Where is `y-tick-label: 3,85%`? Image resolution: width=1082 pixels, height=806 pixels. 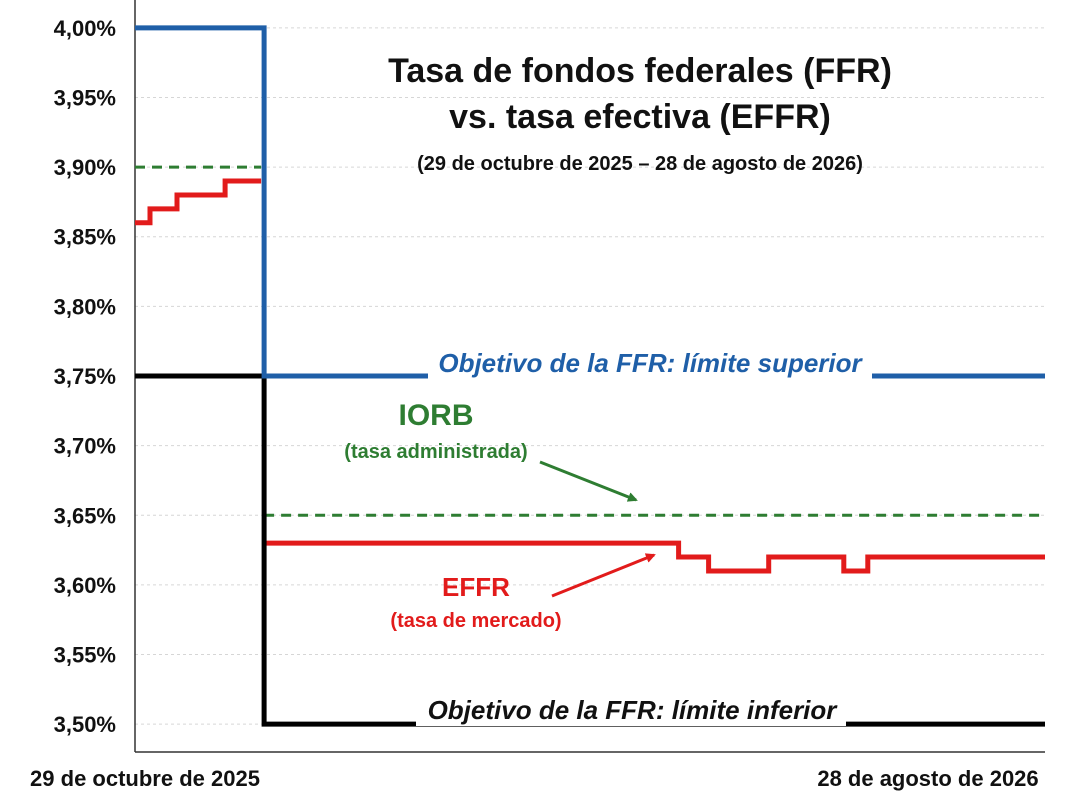 y-tick-label: 3,85% is located at coordinates (85, 237).